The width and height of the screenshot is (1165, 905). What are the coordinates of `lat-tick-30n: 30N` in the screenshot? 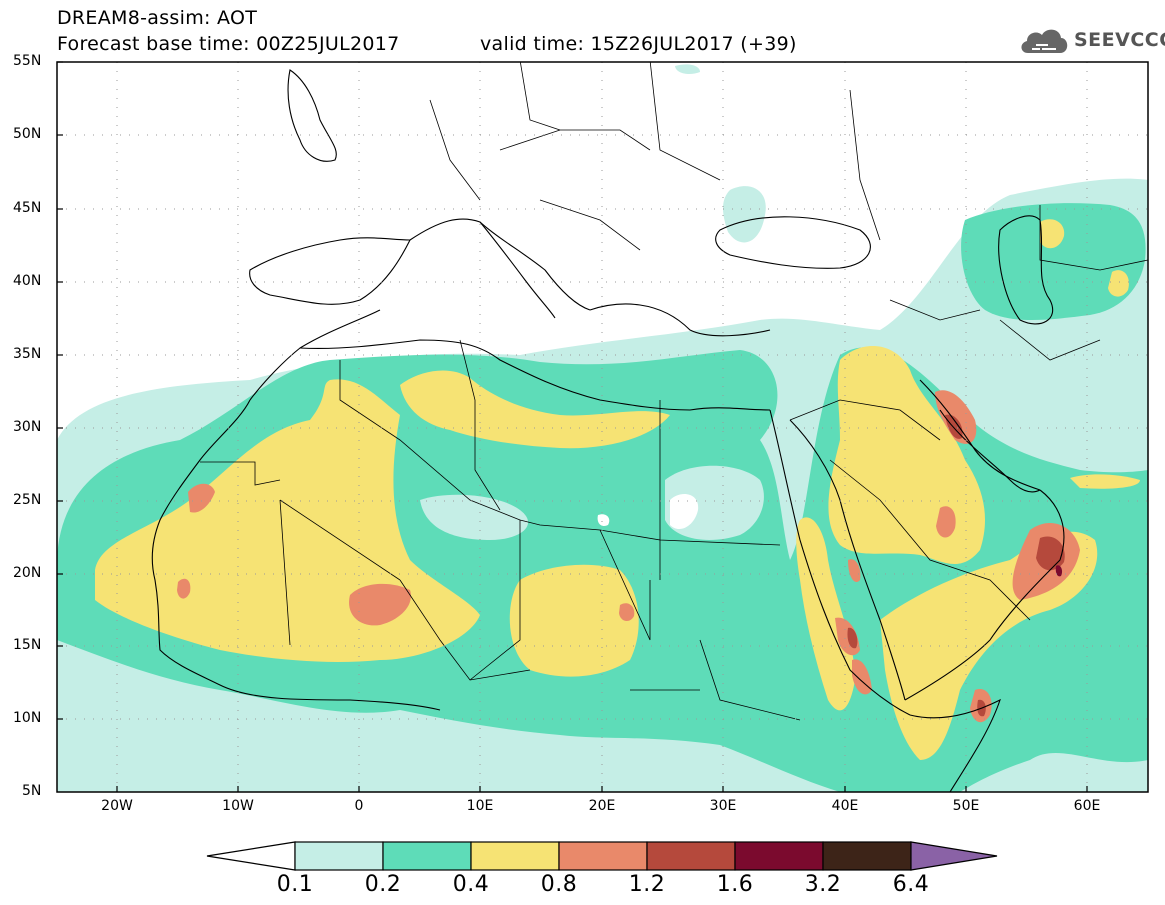 It's located at (27, 427).